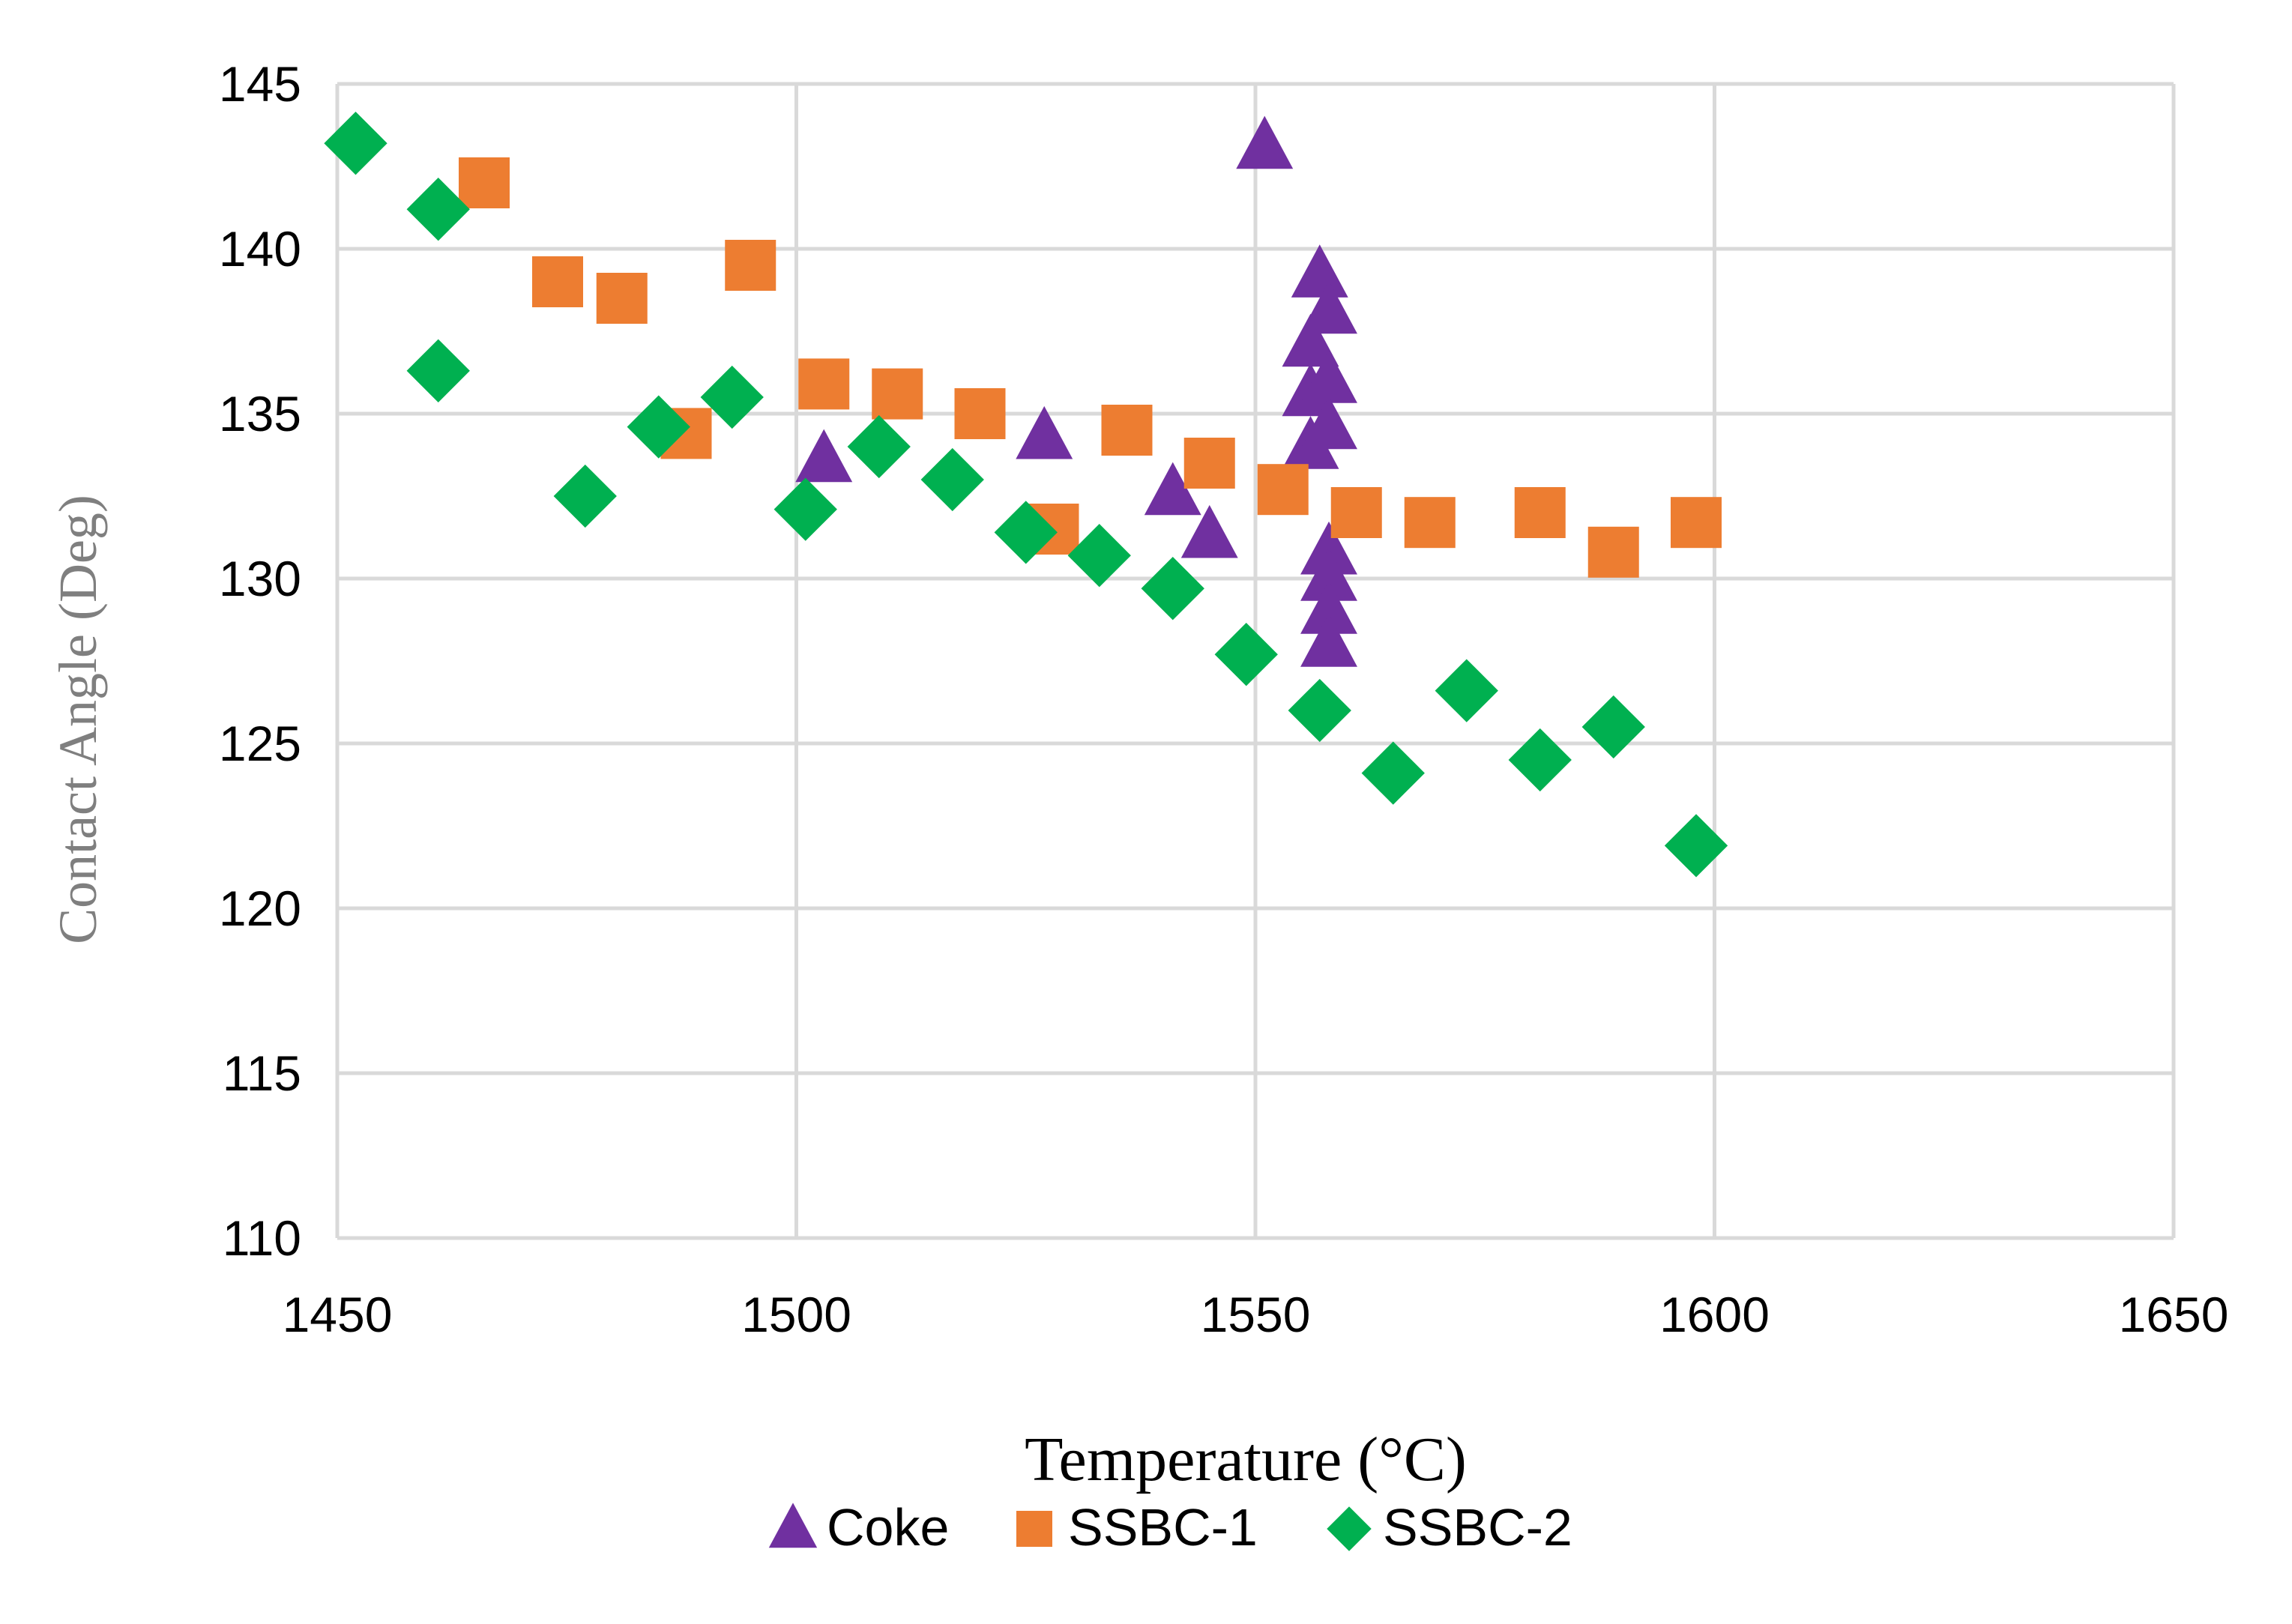 The width and height of the screenshot is (2292, 1624). Describe the element at coordinates (260, 743) in the screenshot. I see `y-tick-label: 125` at that location.